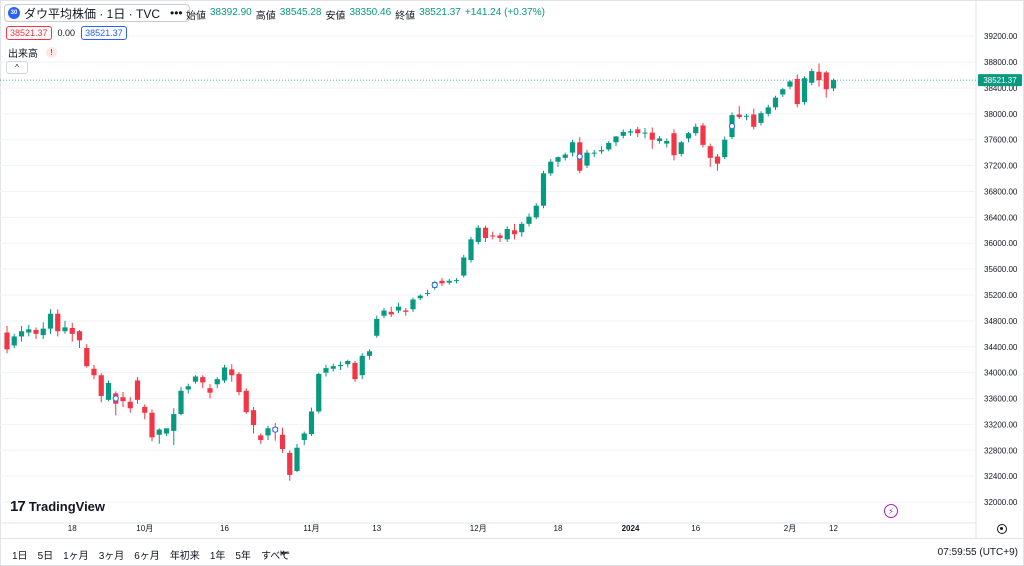 The width and height of the screenshot is (1024, 566). What do you see at coordinates (1000, 80) in the screenshot?
I see `current-price-label: 38521.37` at bounding box center [1000, 80].